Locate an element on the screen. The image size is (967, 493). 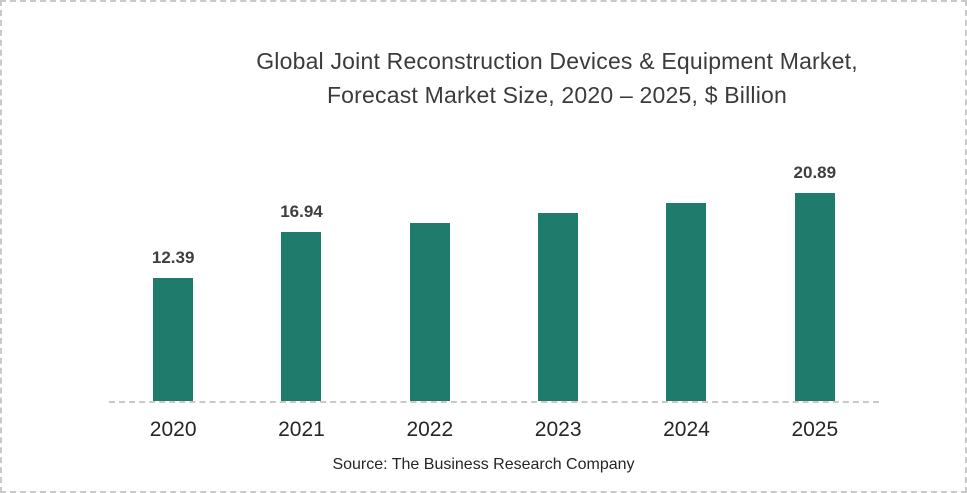
x-tick-label-2020: 2020 is located at coordinates (173, 429).